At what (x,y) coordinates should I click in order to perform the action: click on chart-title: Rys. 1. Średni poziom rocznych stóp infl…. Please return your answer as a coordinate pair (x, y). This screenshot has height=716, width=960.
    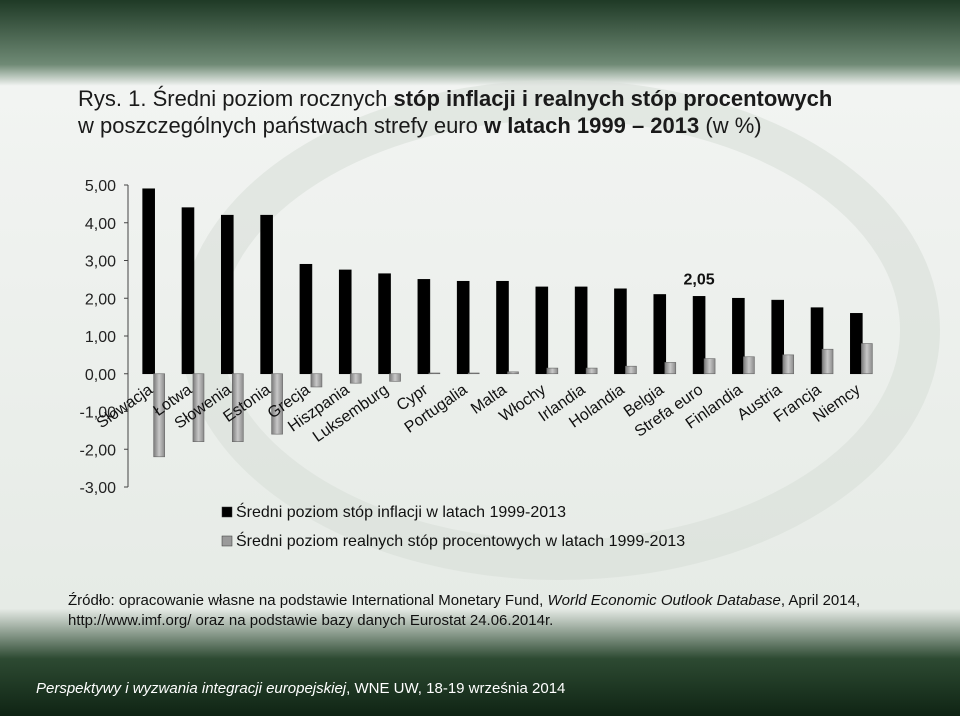
    Looking at the image, I should click on (457, 112).